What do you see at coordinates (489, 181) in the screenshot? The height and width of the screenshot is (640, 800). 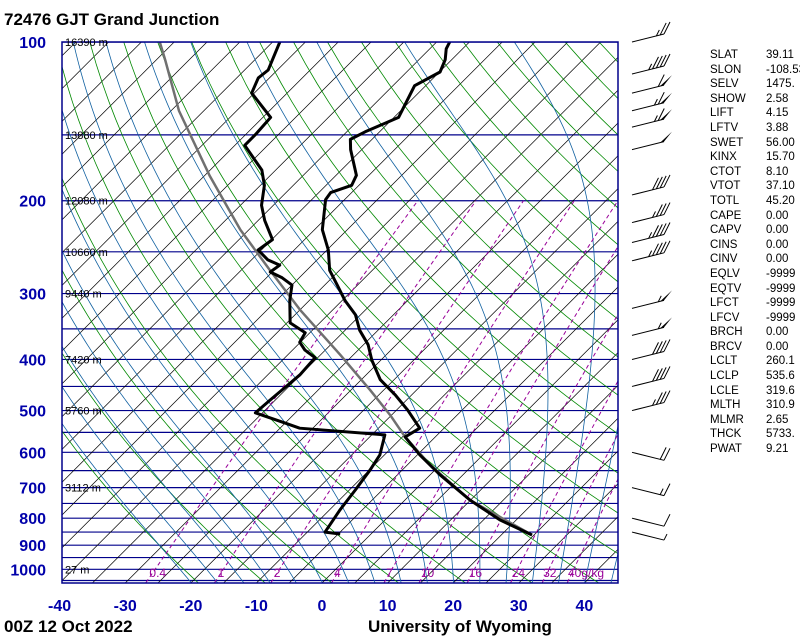 I see `dry-adiabat-line` at bounding box center [489, 181].